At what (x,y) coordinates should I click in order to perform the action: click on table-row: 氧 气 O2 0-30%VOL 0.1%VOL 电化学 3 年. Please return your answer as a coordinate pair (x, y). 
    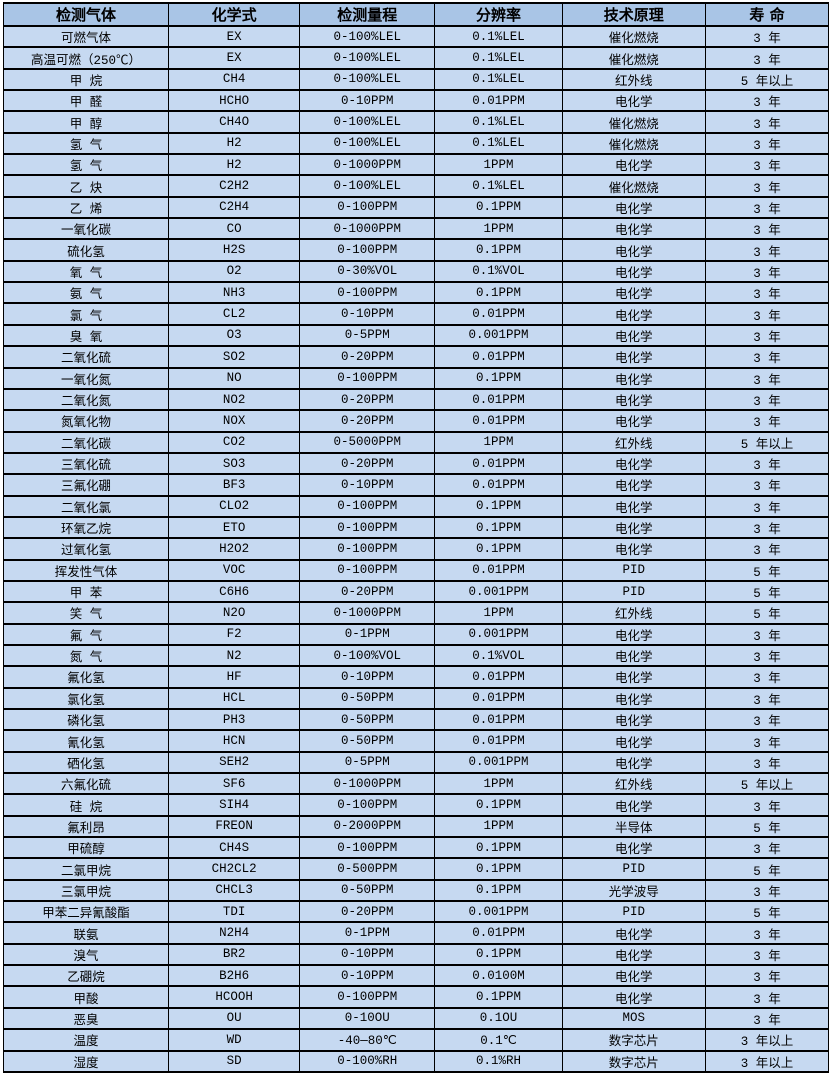
    Looking at the image, I should click on (416, 271).